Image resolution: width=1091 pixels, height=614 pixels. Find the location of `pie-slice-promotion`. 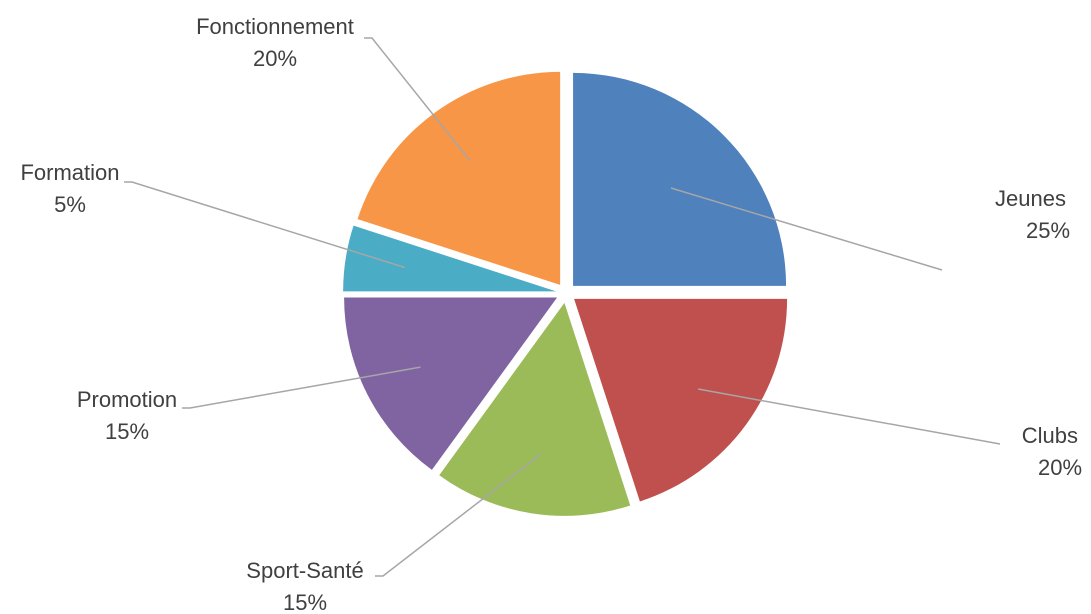

pie-slice-promotion is located at coordinates (451, 383).